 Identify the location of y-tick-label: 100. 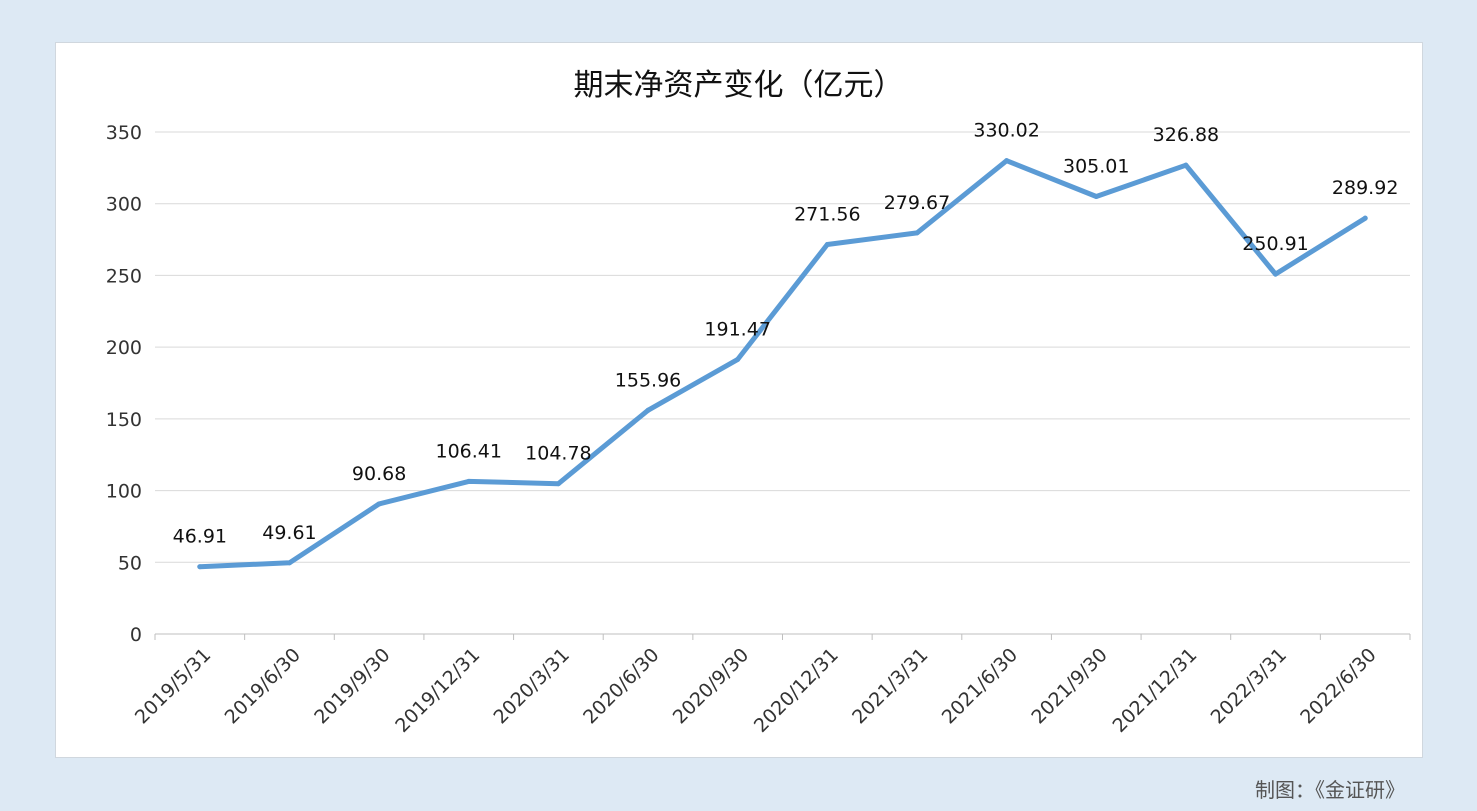
(124, 492).